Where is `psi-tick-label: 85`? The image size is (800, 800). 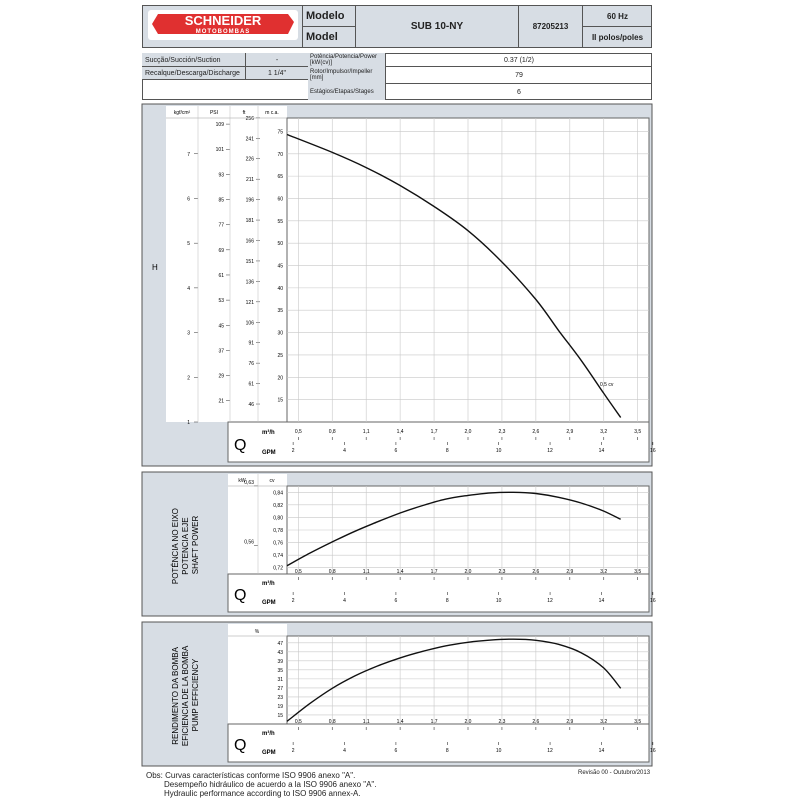
psi-tick-label: 85 is located at coordinates (221, 201).